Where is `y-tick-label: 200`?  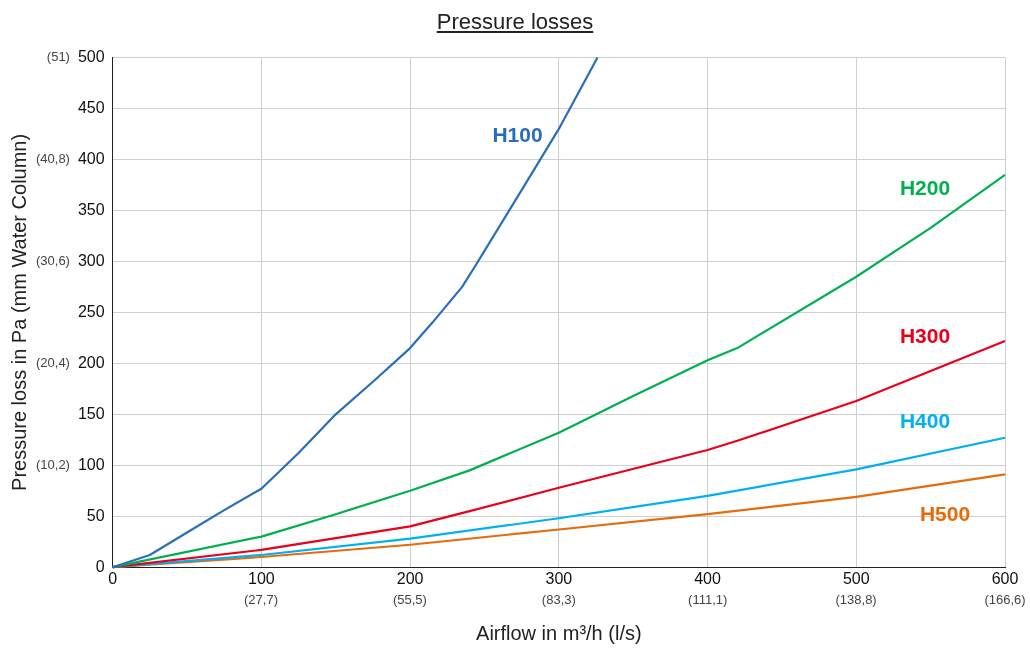
y-tick-label: 200 is located at coordinates (91, 362).